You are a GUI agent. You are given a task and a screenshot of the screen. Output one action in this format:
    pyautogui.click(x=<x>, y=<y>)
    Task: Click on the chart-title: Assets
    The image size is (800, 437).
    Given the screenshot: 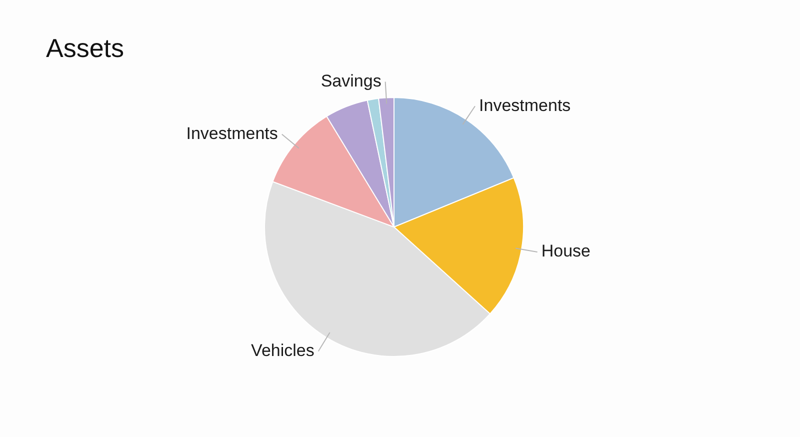 What is the action you would take?
    pyautogui.click(x=85, y=48)
    